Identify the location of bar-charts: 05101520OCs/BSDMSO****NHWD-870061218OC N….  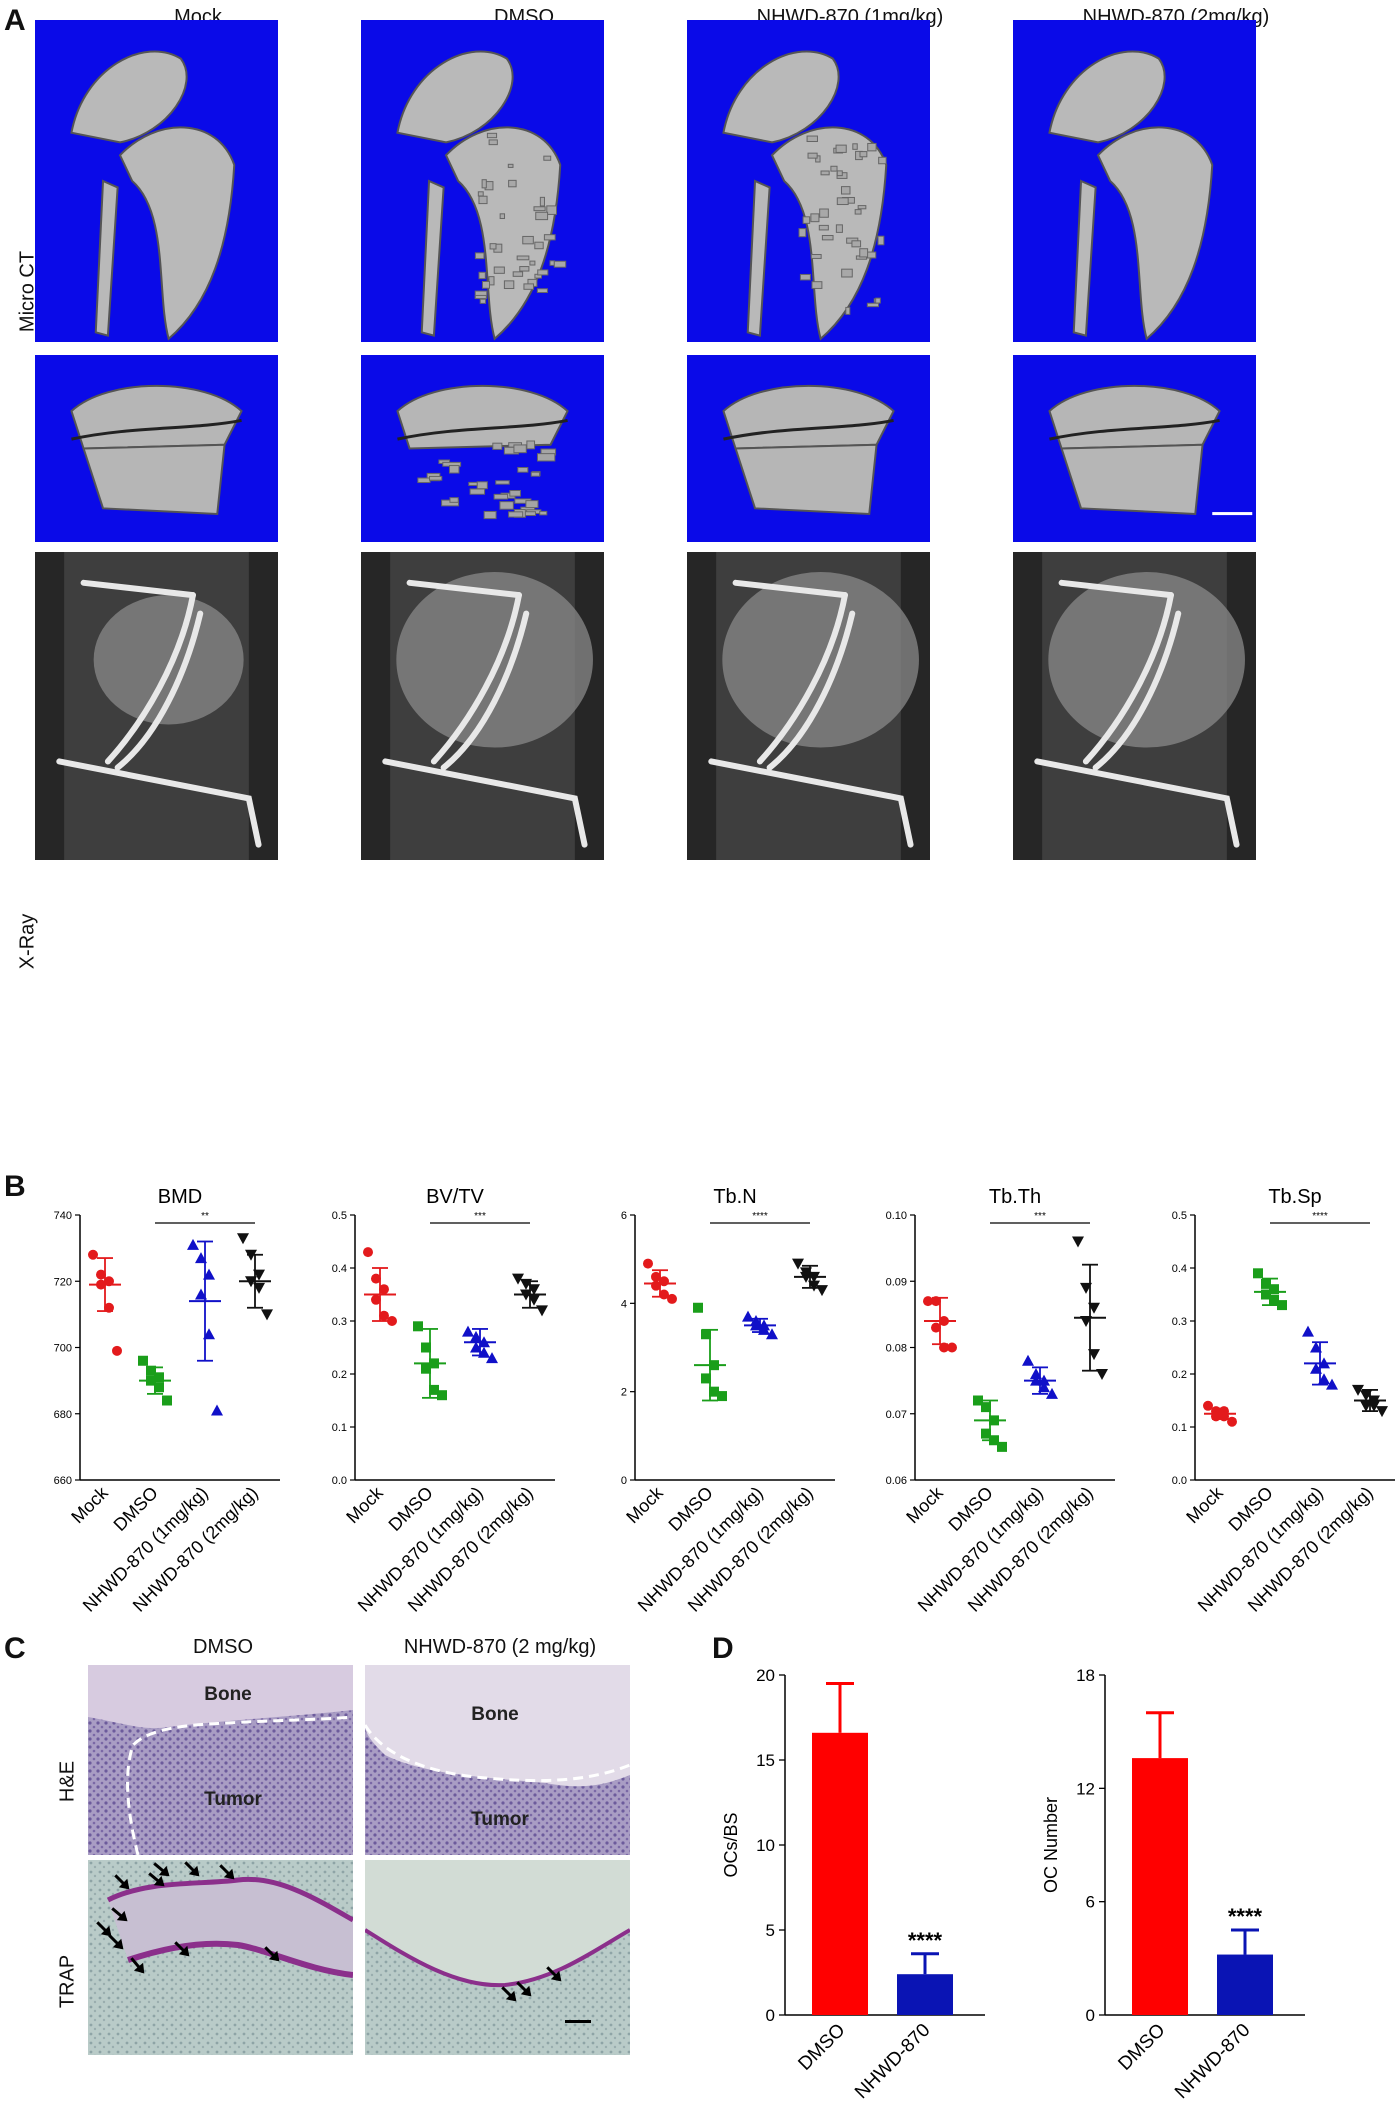
(1049, 1873).